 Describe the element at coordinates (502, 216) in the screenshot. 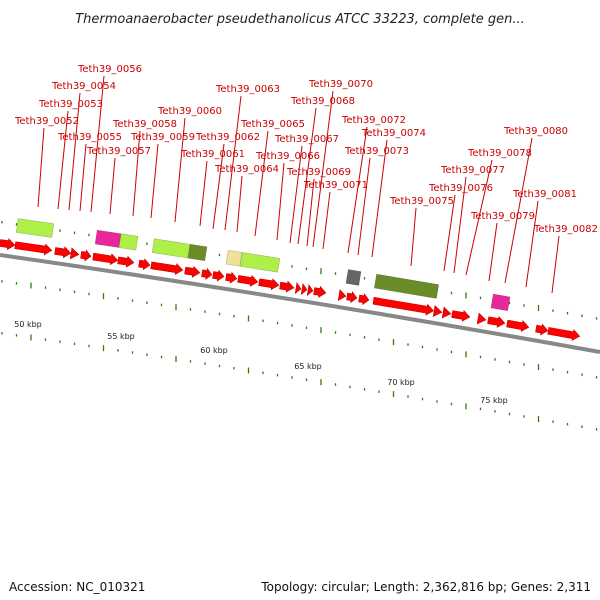

I see `gene-label: Teth39_0079` at that location.